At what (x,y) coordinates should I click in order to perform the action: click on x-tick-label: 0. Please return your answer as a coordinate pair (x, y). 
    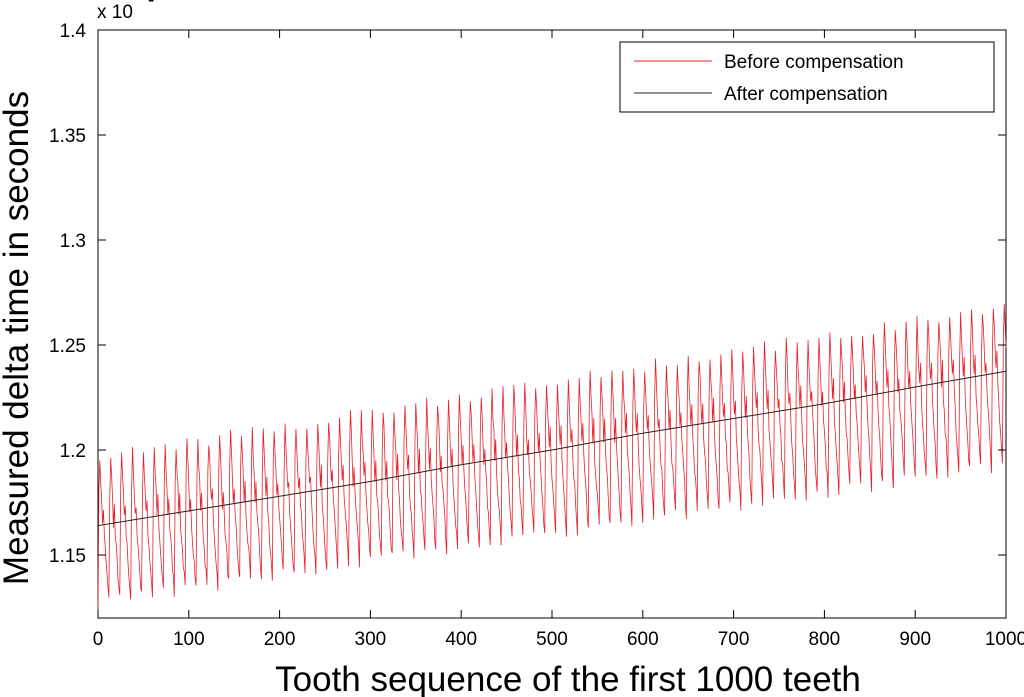
    Looking at the image, I should click on (98, 639).